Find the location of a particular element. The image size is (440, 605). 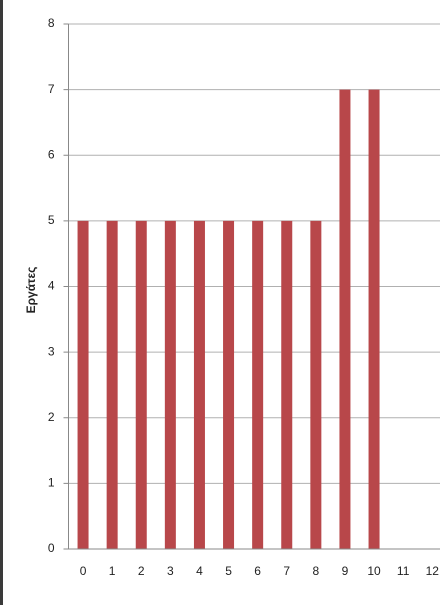

x-tick-label: 2 is located at coordinates (141, 571).